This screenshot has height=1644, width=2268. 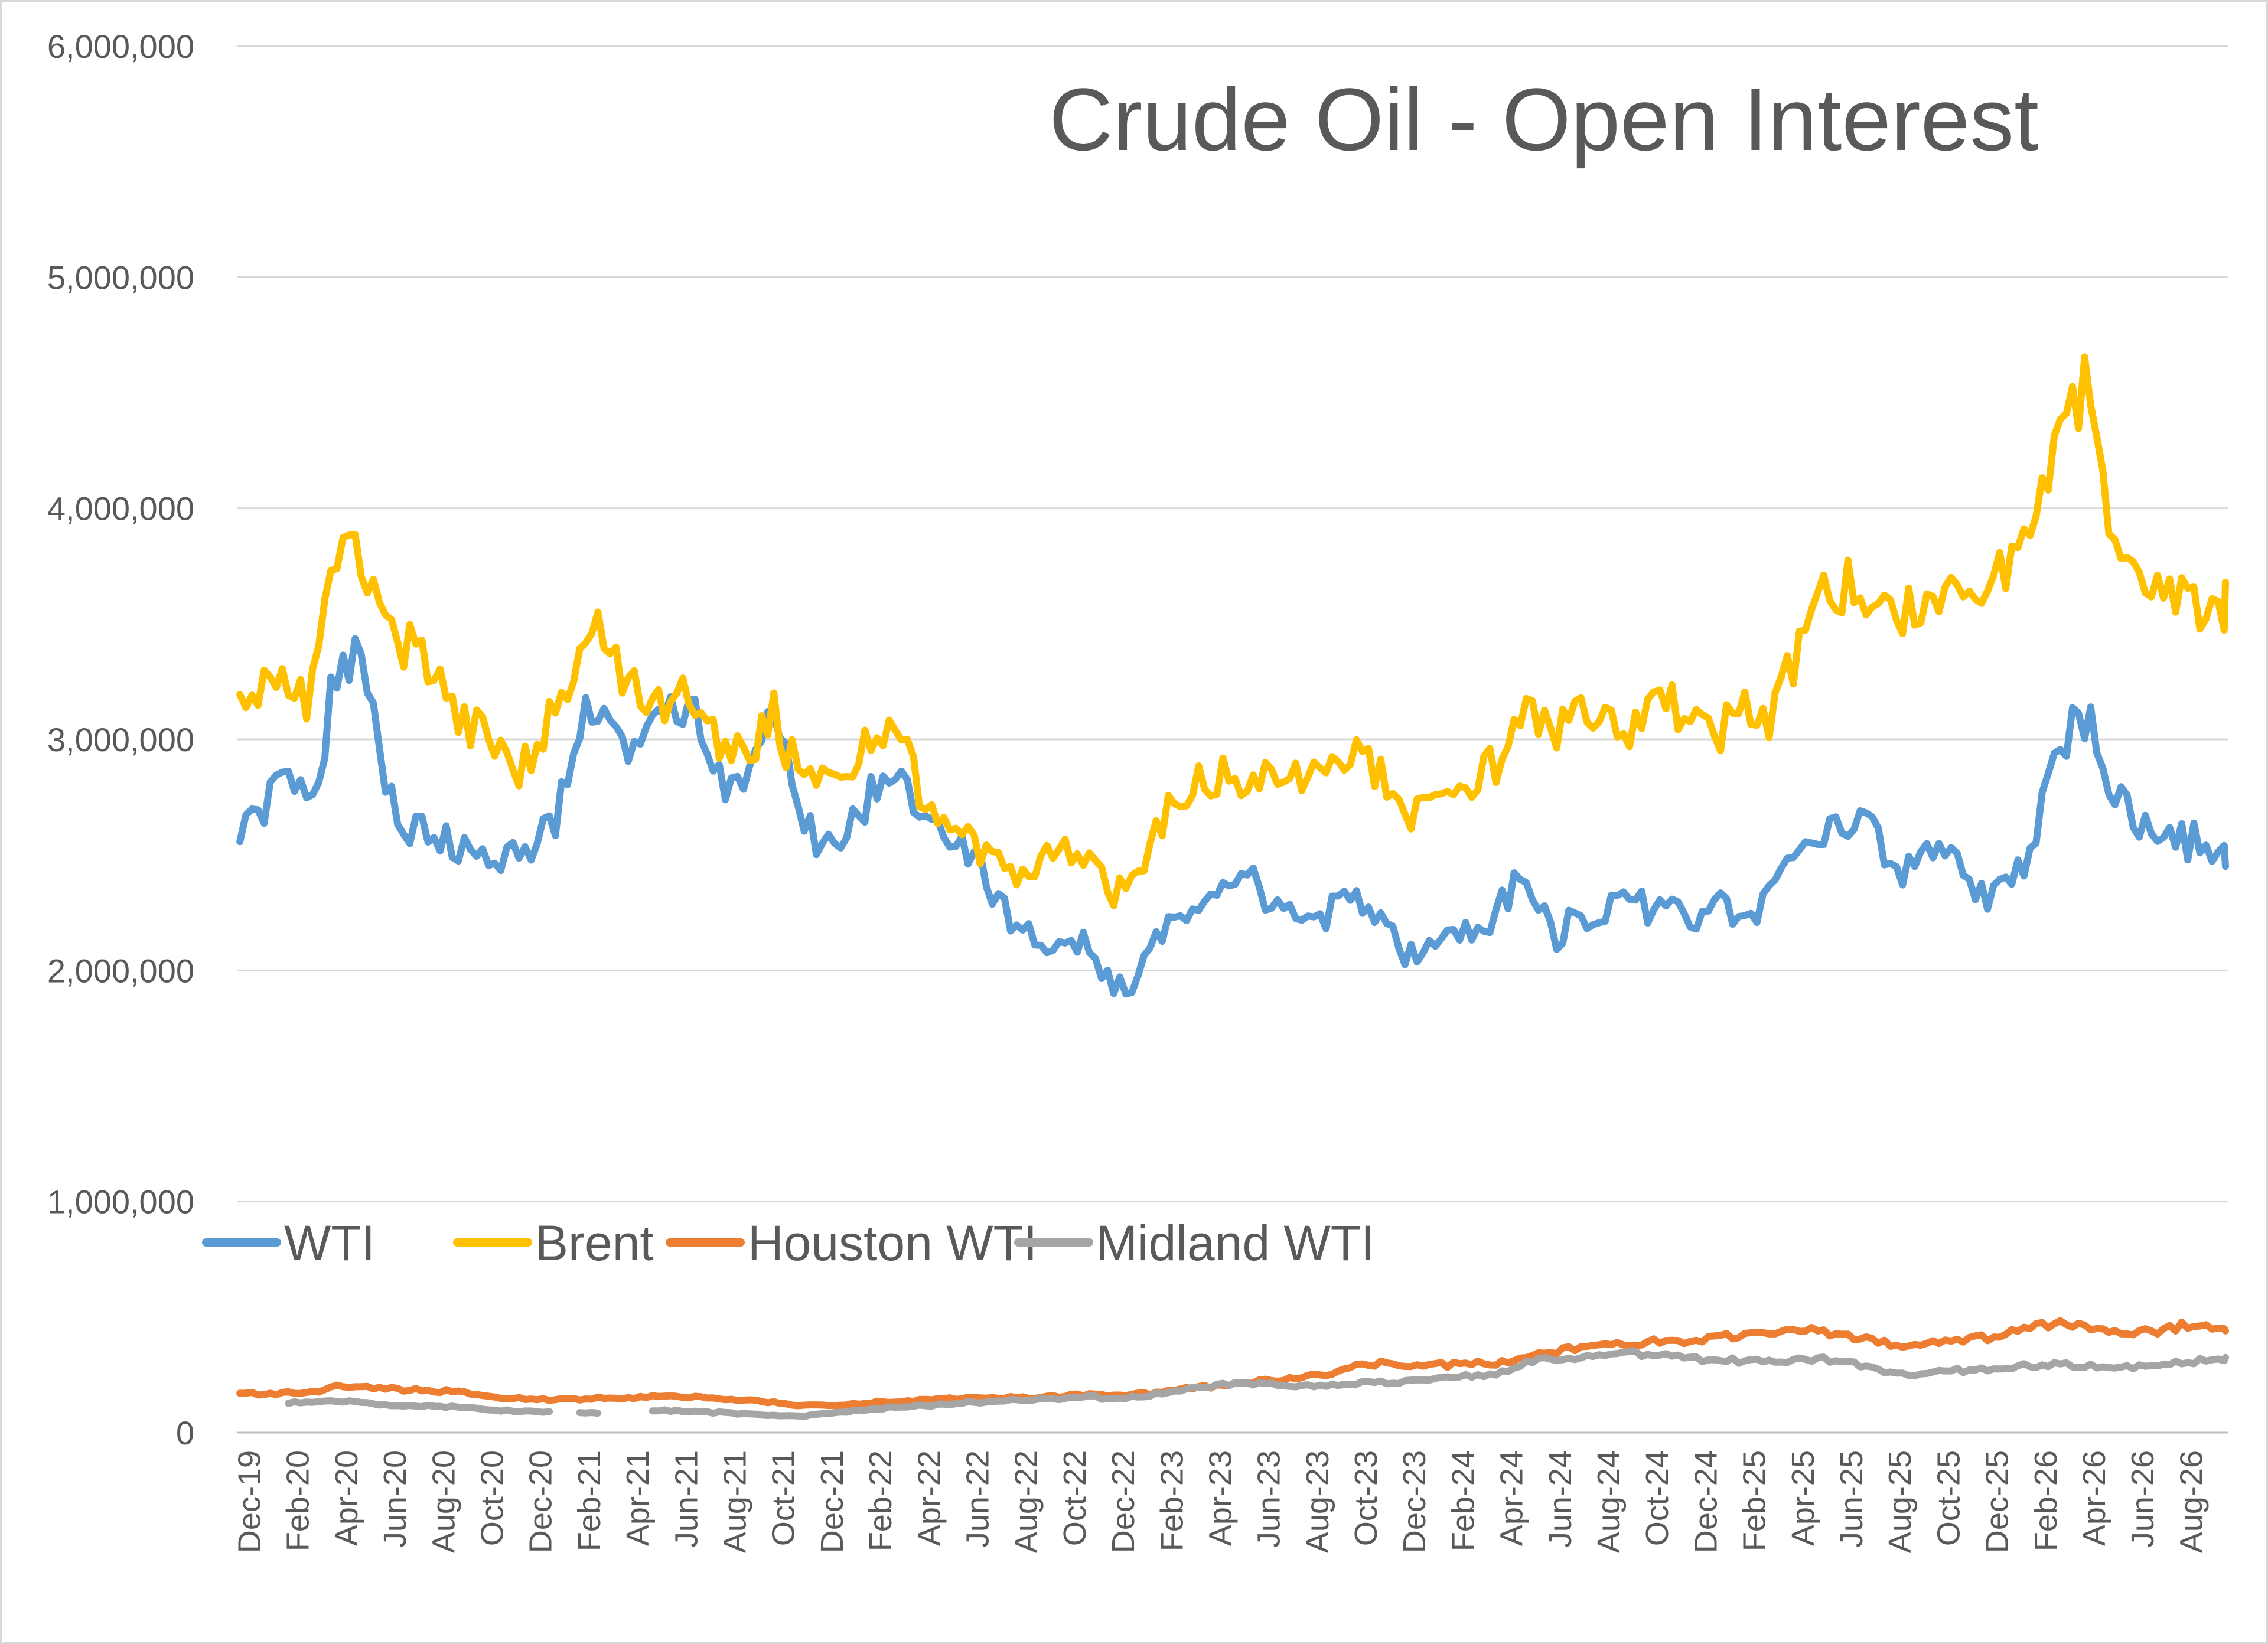 What do you see at coordinates (977, 1499) in the screenshot?
I see `x-tick-label: Jun-22` at bounding box center [977, 1499].